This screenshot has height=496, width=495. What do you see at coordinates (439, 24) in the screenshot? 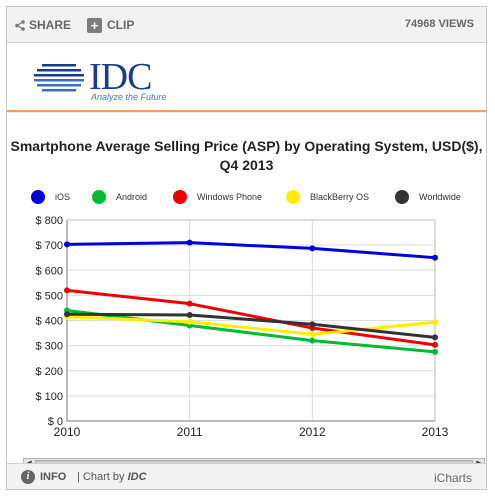
I see `views-count: 74968 VIEWS` at bounding box center [439, 24].